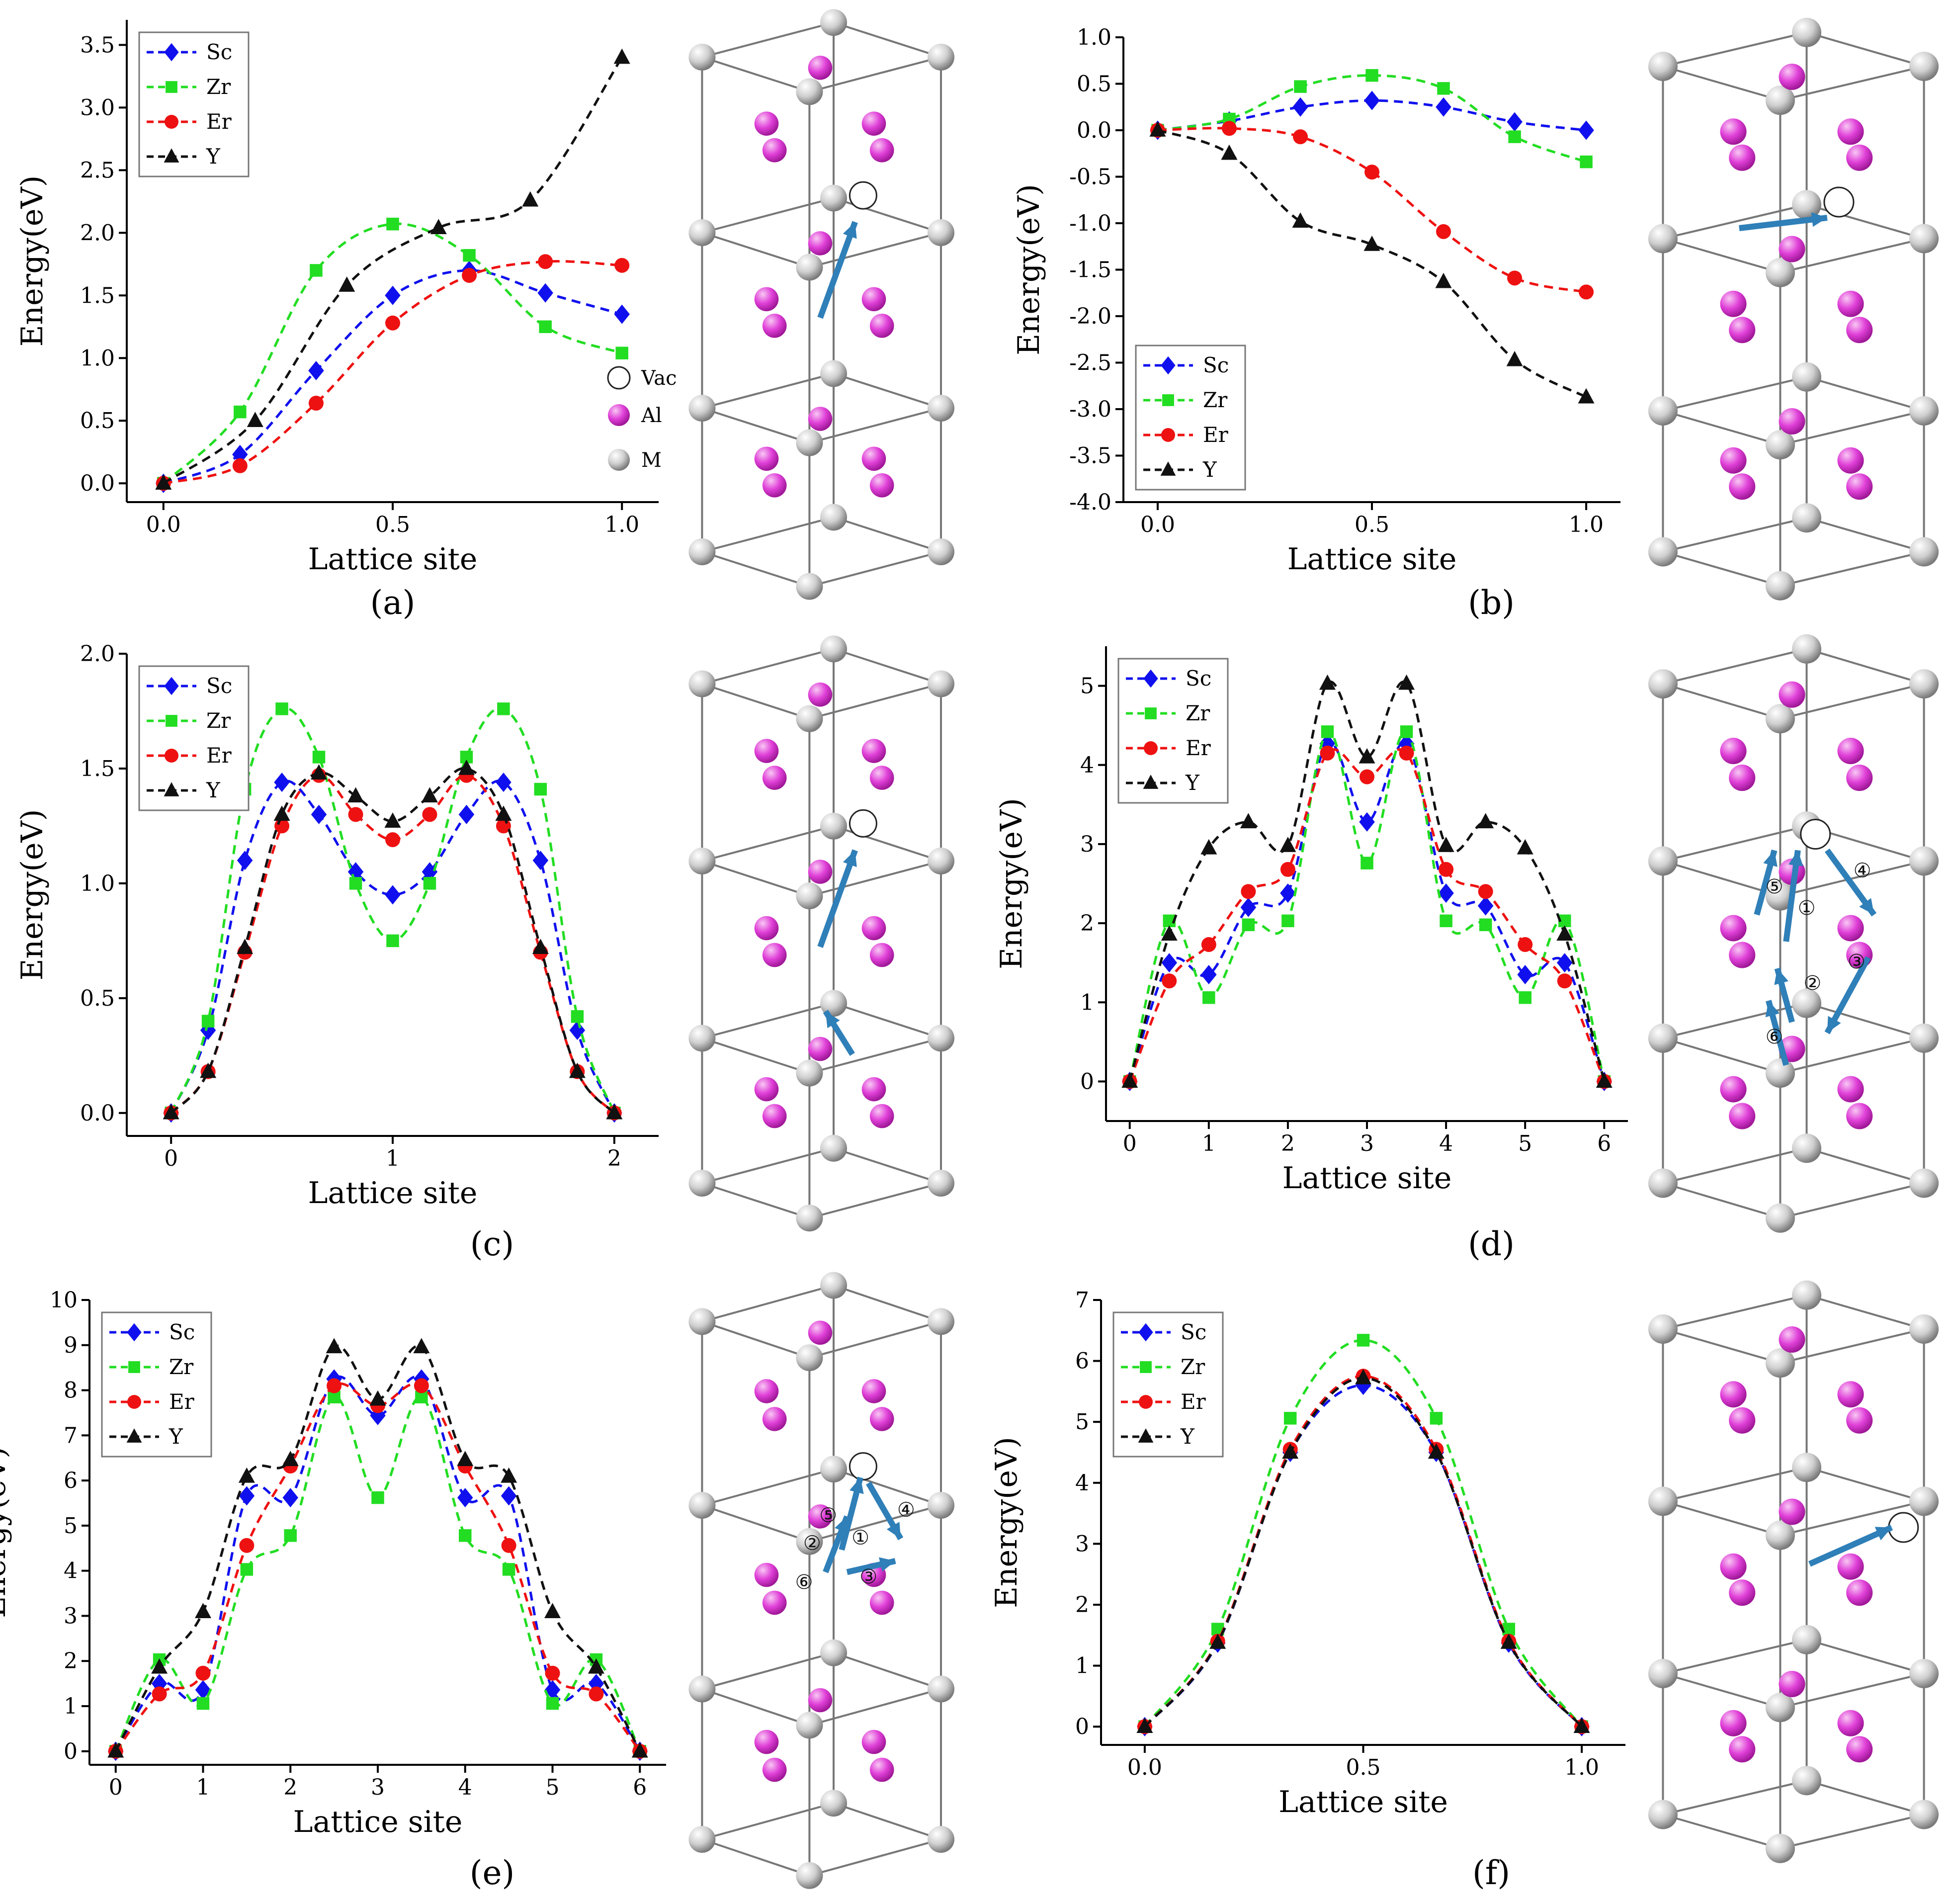  Describe the element at coordinates (32, 261) in the screenshot. I see `y-axis-label: Energy(eV)` at that location.